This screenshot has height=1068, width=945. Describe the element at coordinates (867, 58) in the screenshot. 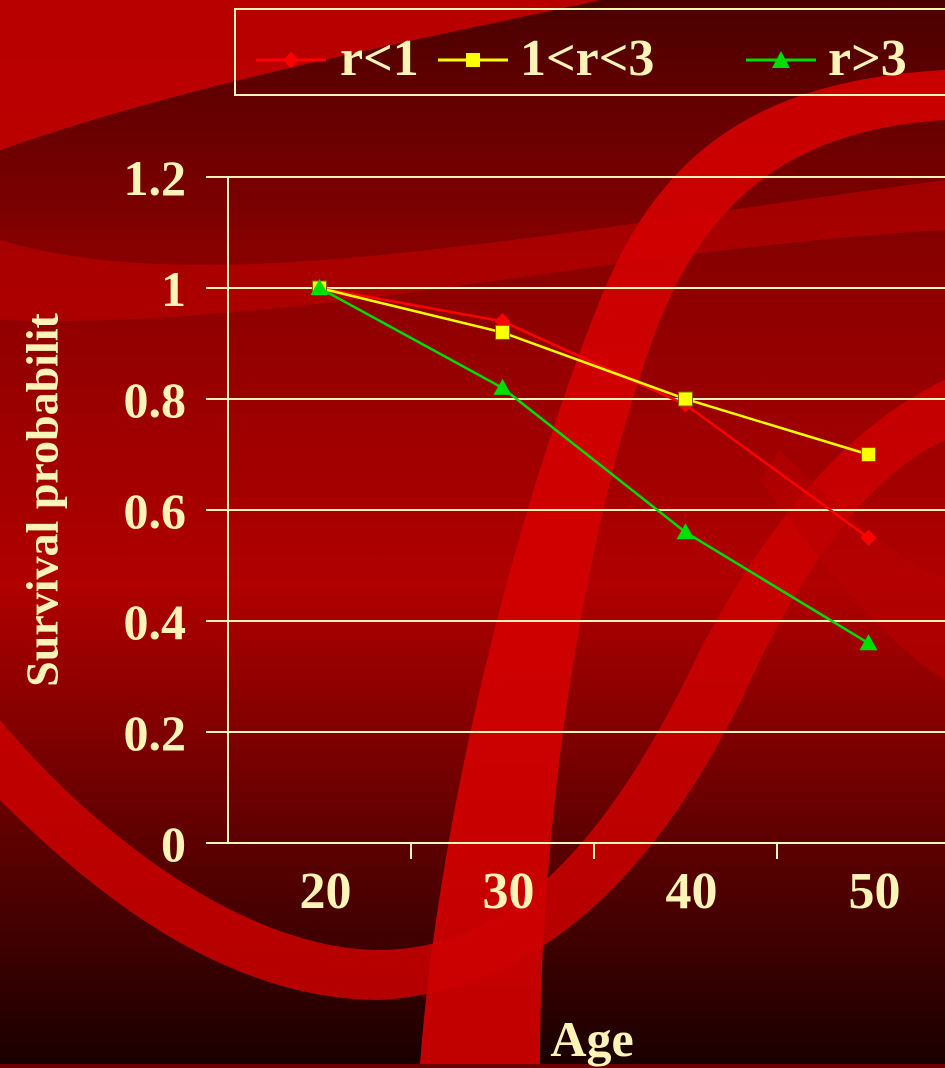

I see `legend-label: r>3` at that location.